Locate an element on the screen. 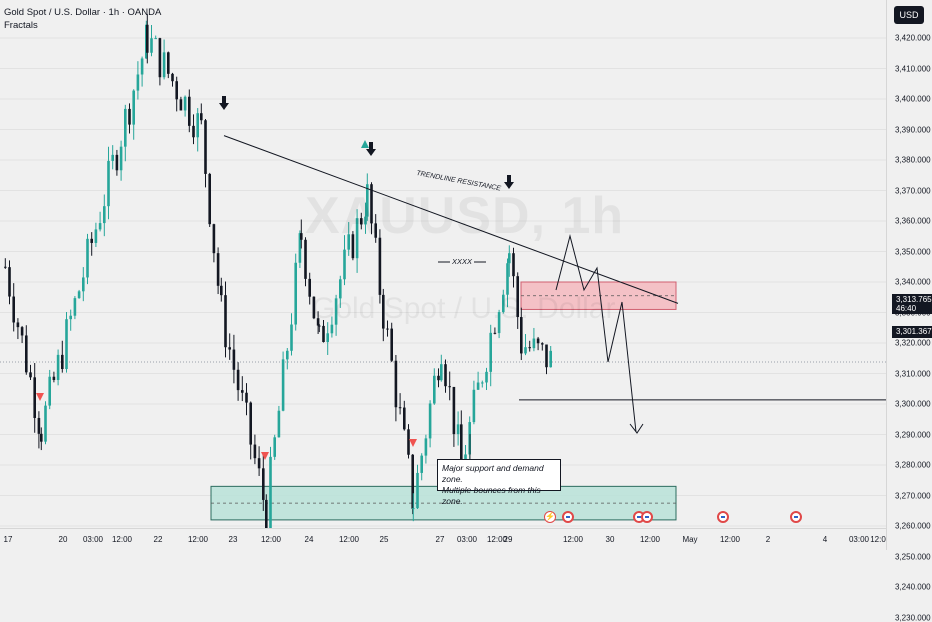  price-tick: 3,400.000 is located at coordinates (913, 99).